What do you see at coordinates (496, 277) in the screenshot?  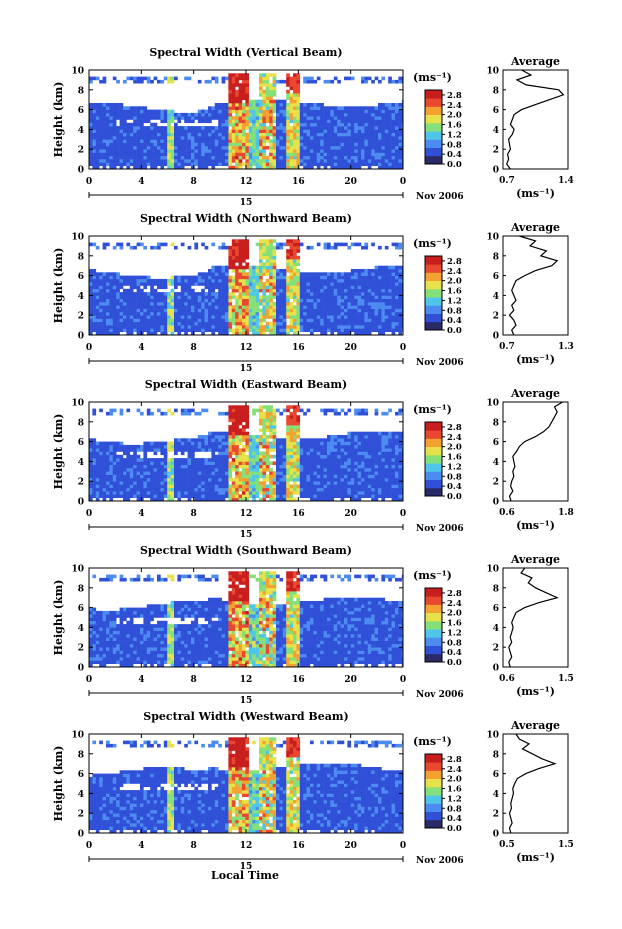 I see `average-y-tick-label: 6` at bounding box center [496, 277].